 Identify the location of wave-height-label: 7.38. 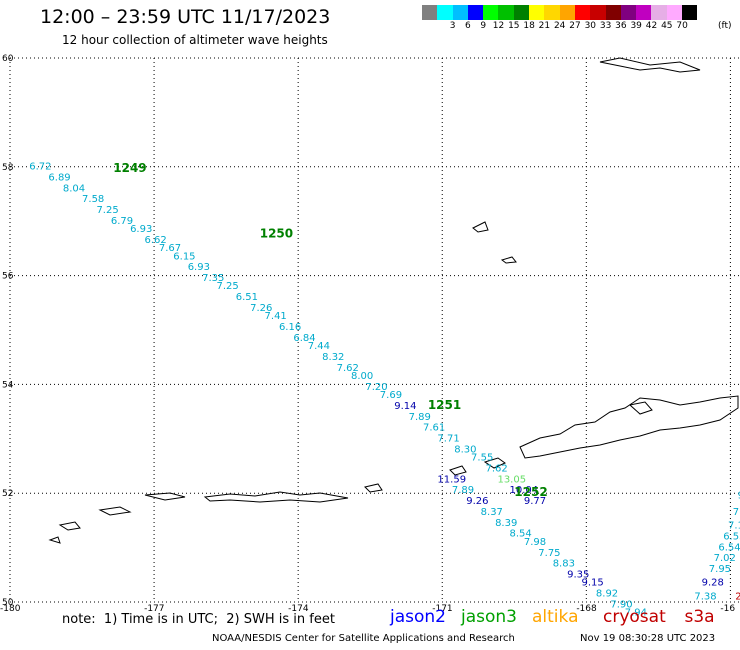
(705, 596).